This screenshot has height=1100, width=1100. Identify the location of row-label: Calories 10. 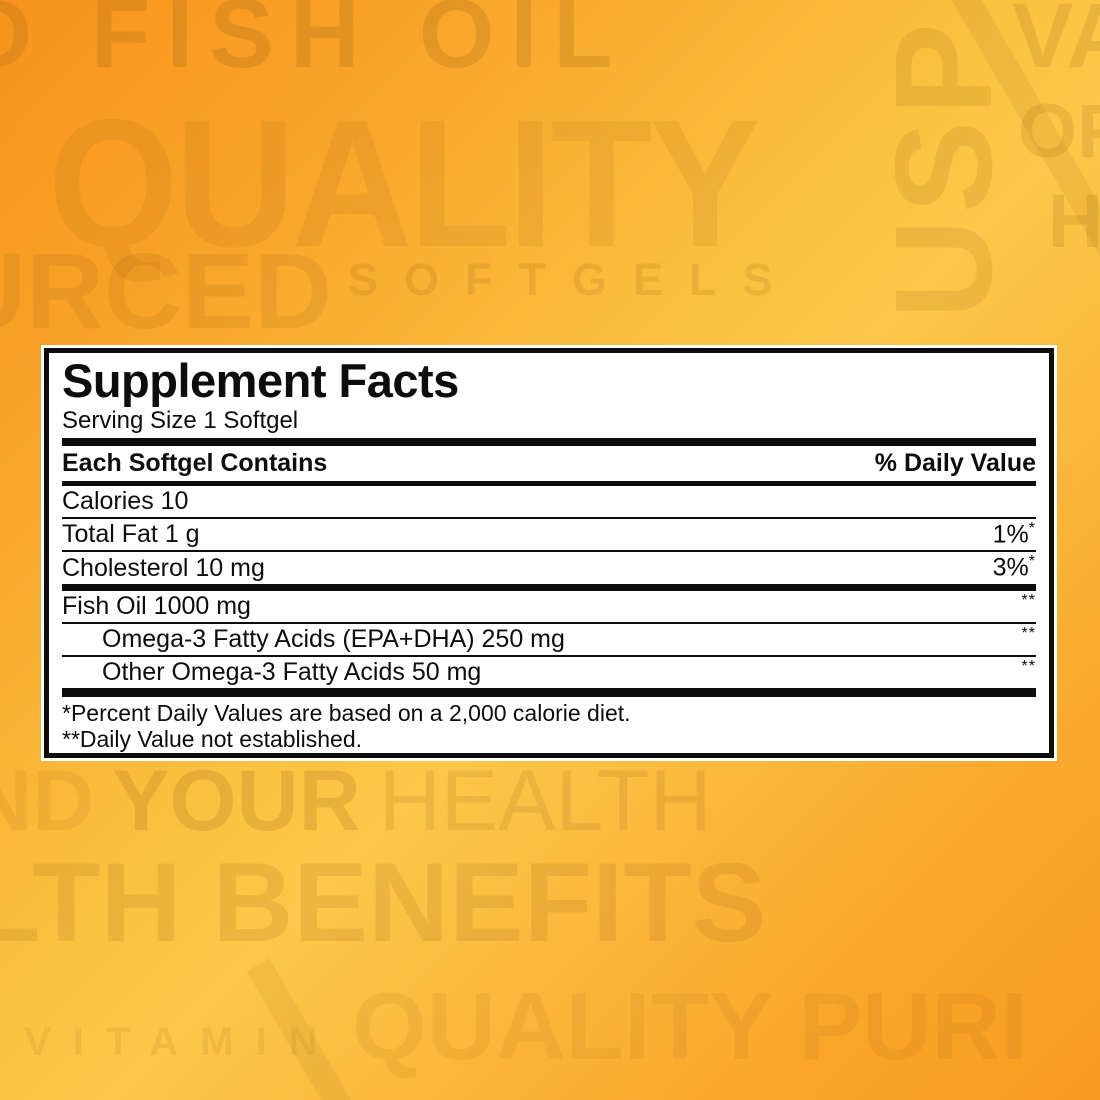
(125, 501).